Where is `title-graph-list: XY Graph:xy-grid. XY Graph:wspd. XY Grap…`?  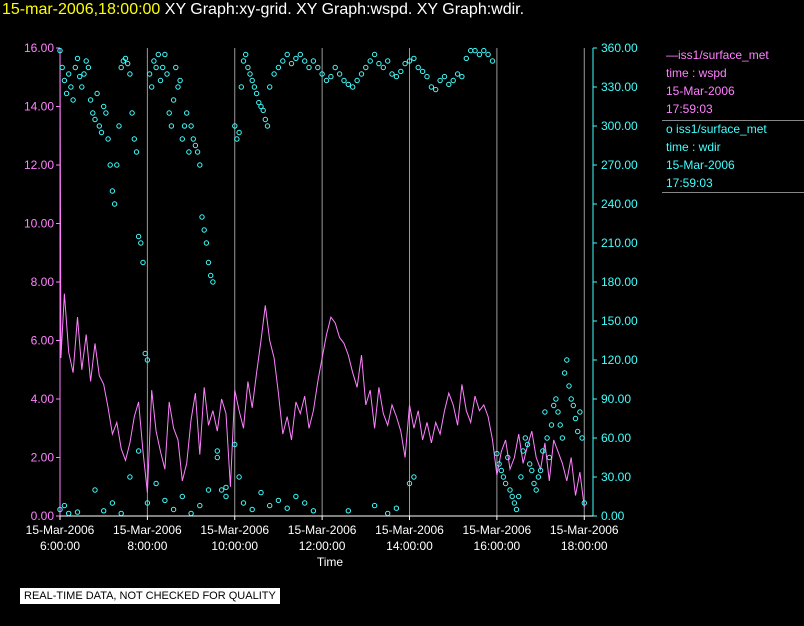
title-graph-list: XY Graph:xy-grid. XY Graph:wspd. XY Grap… is located at coordinates (344, 9).